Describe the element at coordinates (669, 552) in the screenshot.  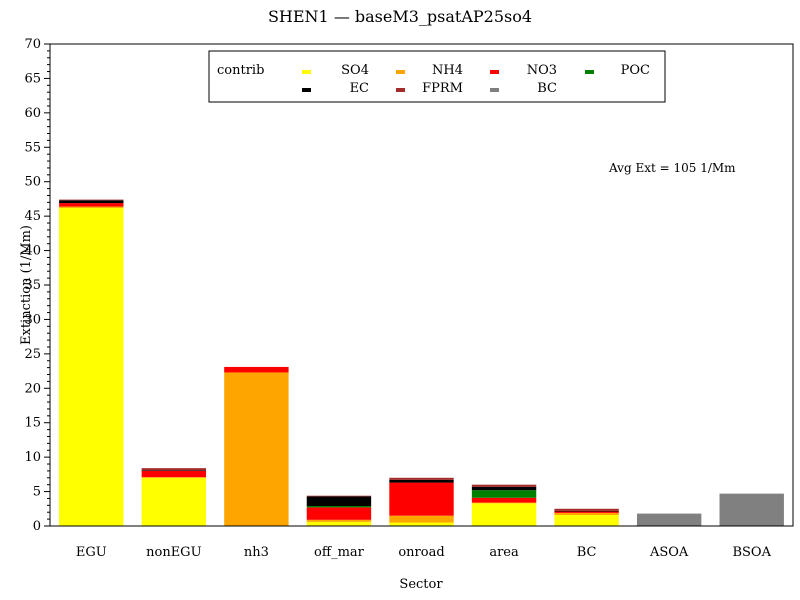
I see `x-tick-label-ASOA: ASOA` at that location.